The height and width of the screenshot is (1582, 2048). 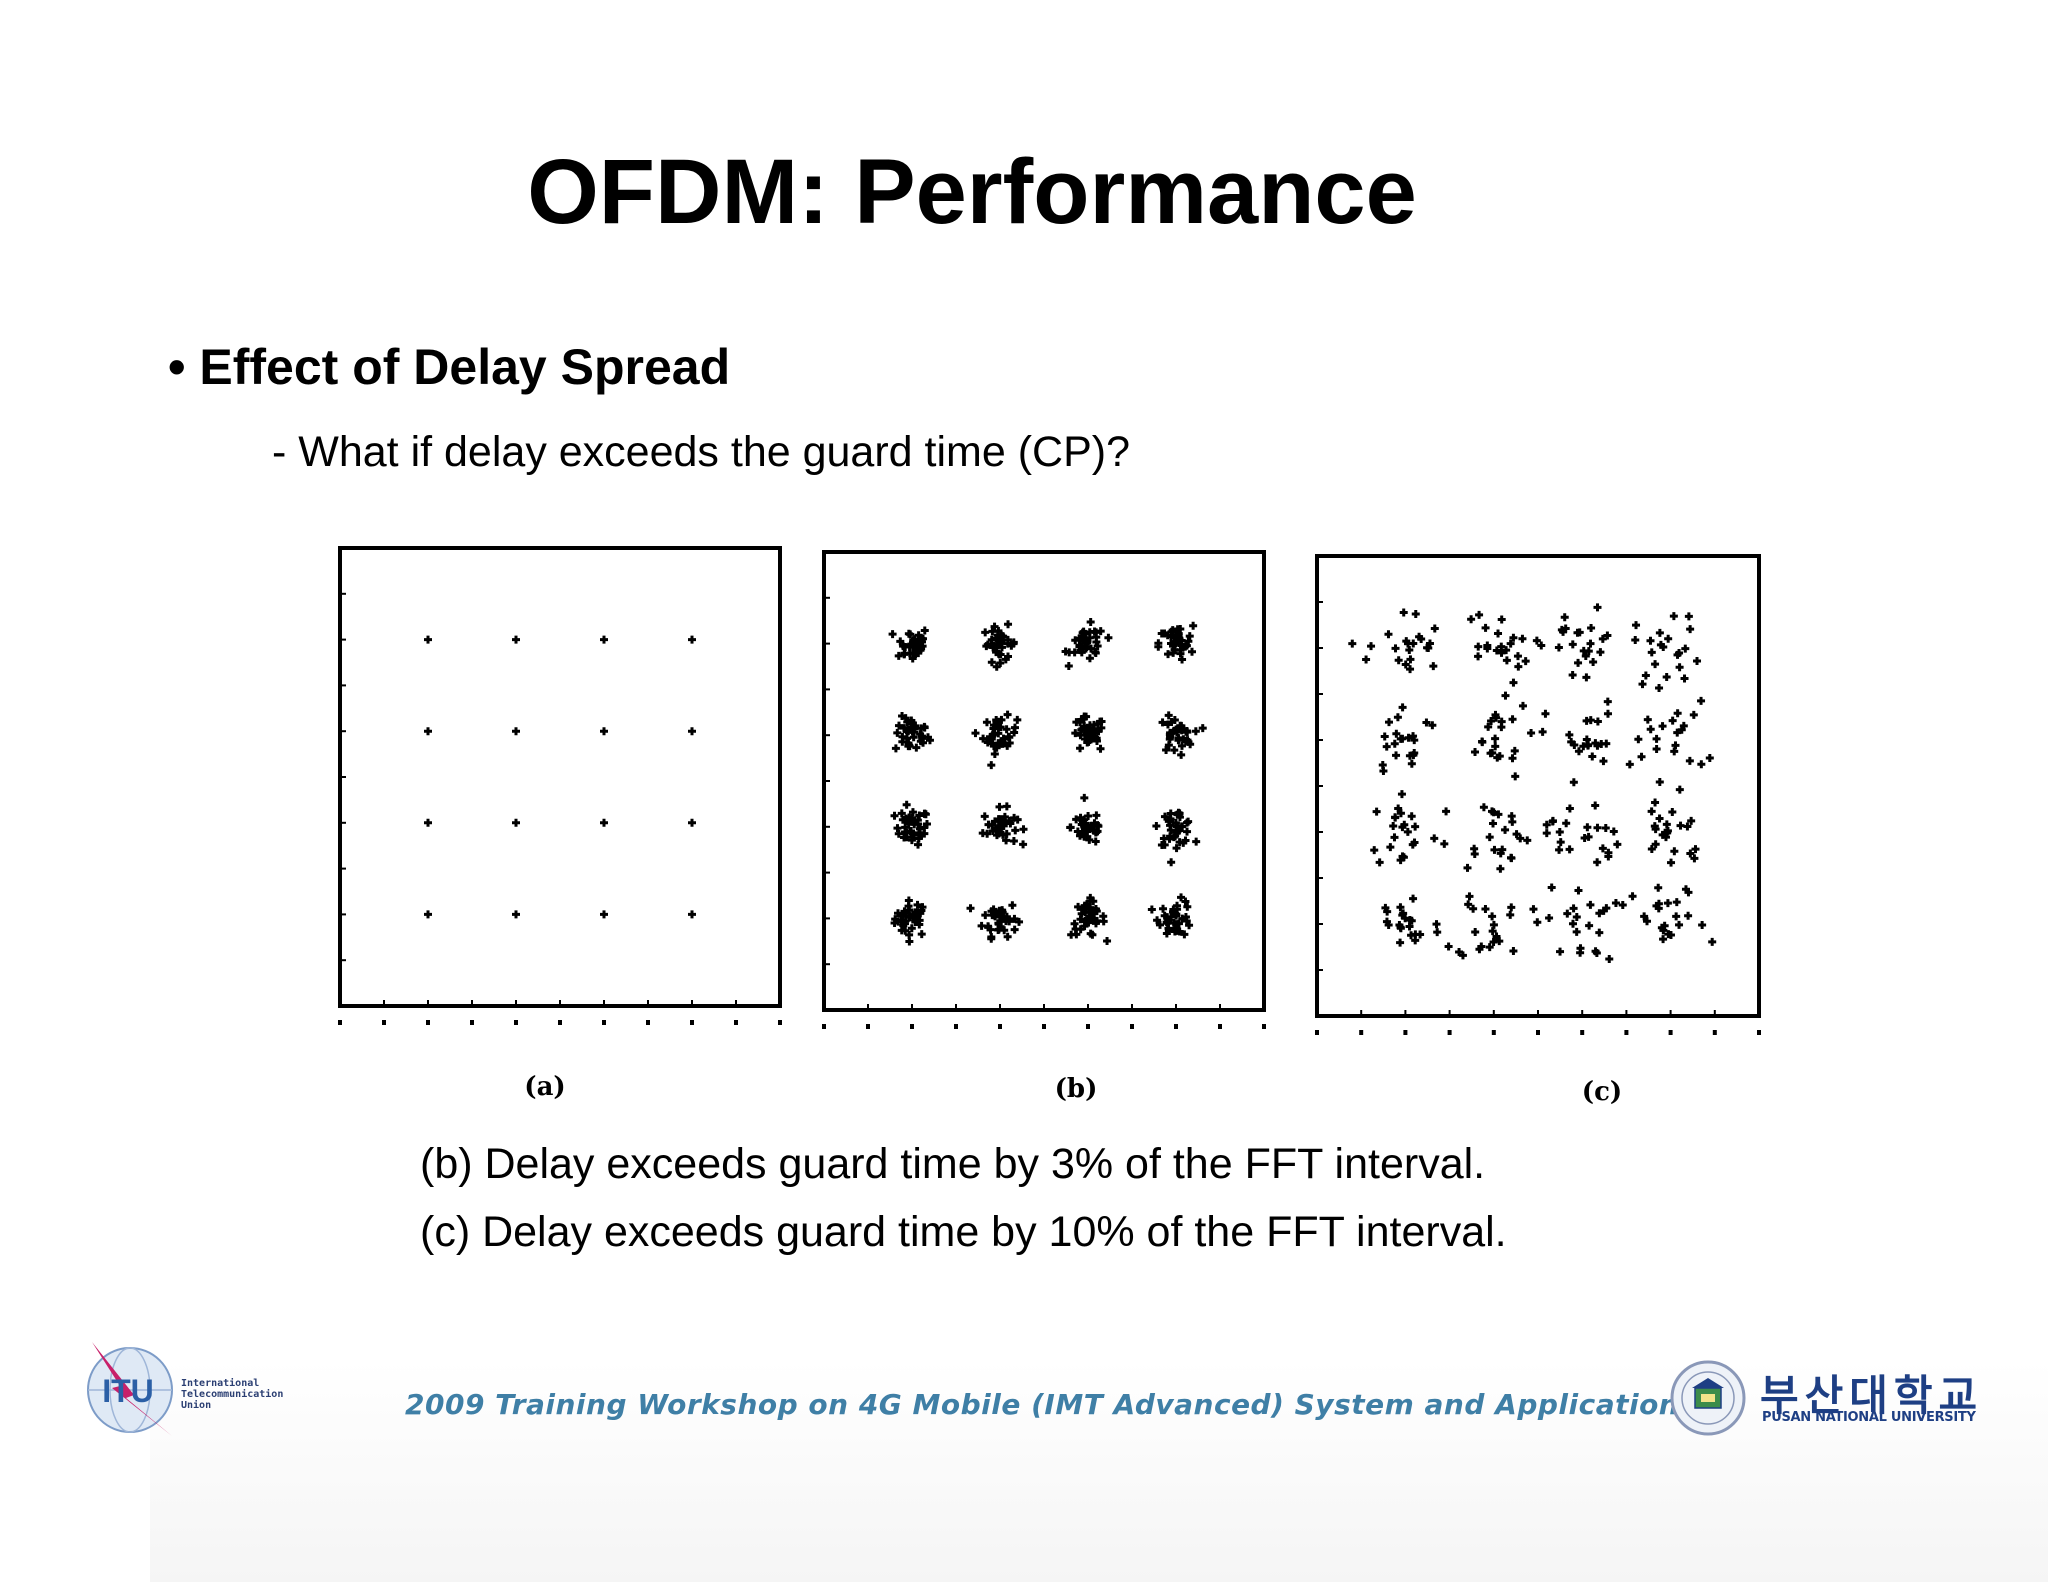 What do you see at coordinates (1538, 786) in the screenshot?
I see `plot-frame` at bounding box center [1538, 786].